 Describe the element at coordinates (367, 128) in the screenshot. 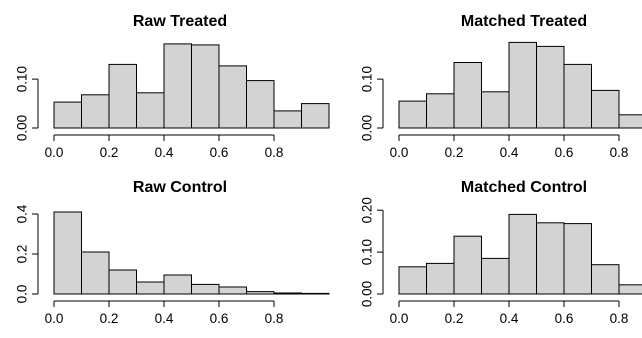

I see `y-tick-label-matched-treated-0: 0.00` at that location.